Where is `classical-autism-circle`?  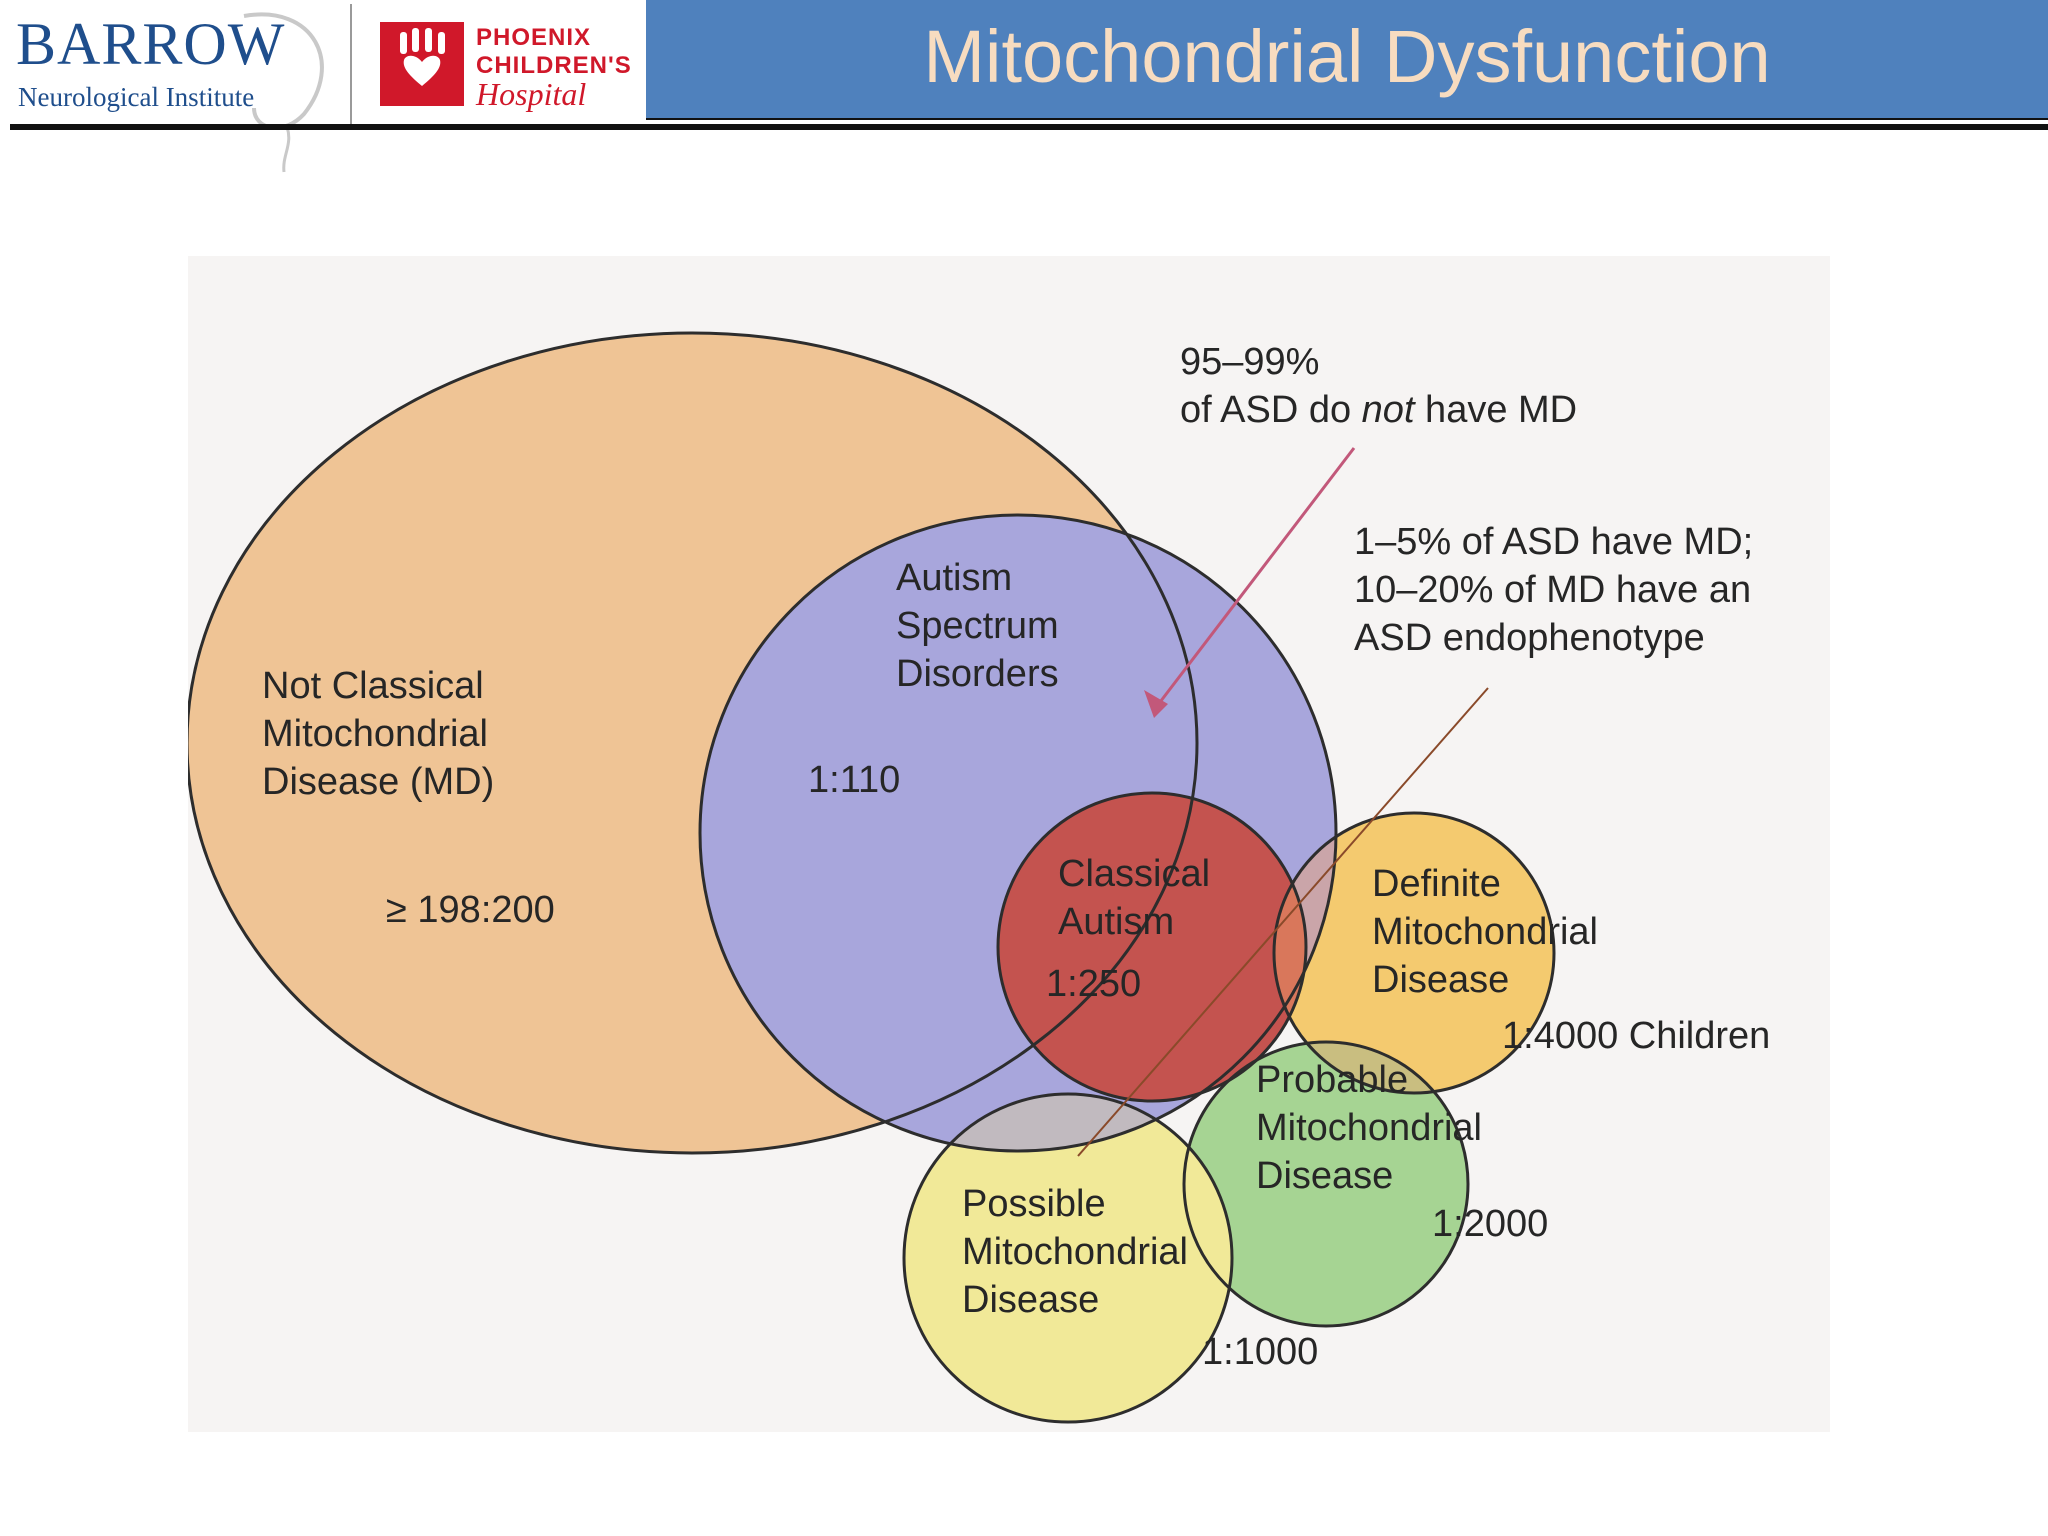
classical-autism-circle is located at coordinates (1152, 947).